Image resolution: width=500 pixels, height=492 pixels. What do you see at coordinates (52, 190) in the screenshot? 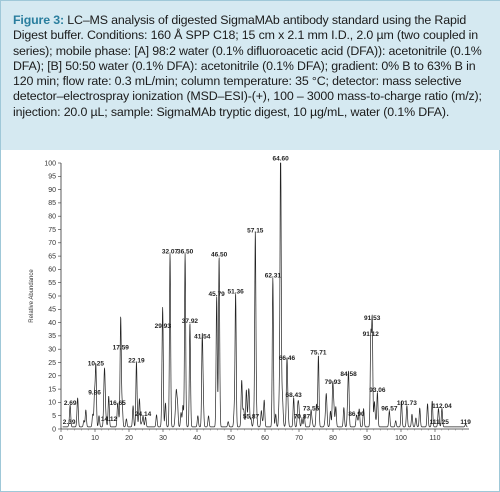
I see `y-tick-label: 90` at bounding box center [52, 190].